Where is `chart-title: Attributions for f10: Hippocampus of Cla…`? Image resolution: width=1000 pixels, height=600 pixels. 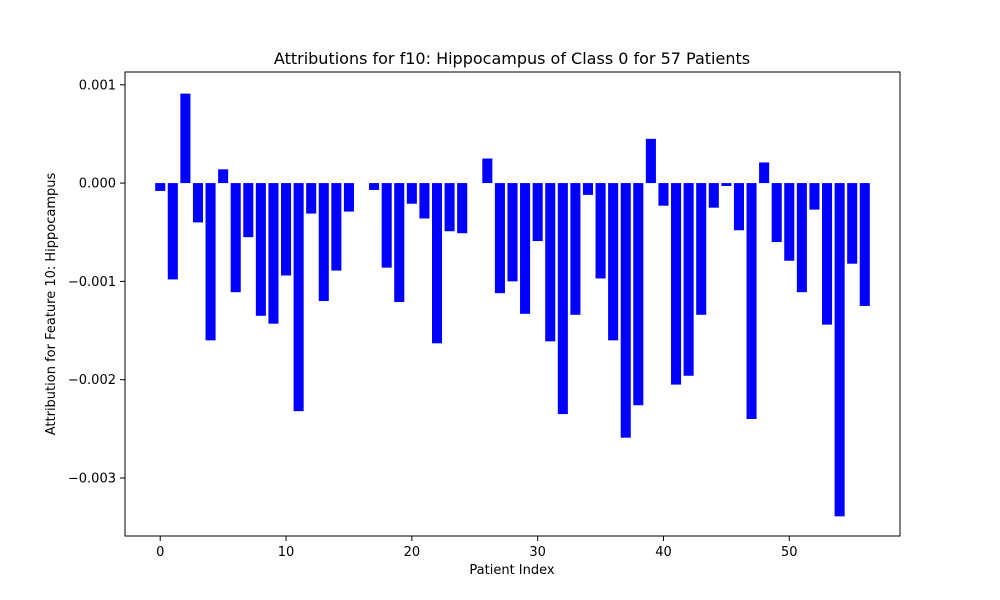 chart-title: Attributions for f10: Hippocampus of Cla… is located at coordinates (512, 58).